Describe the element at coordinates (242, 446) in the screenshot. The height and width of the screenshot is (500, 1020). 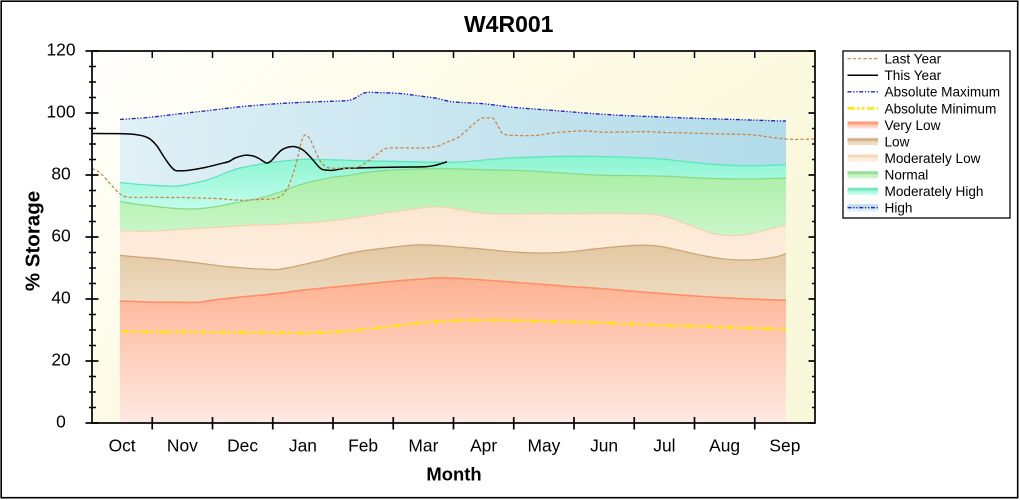
I see `svg-text: Dec` at that location.